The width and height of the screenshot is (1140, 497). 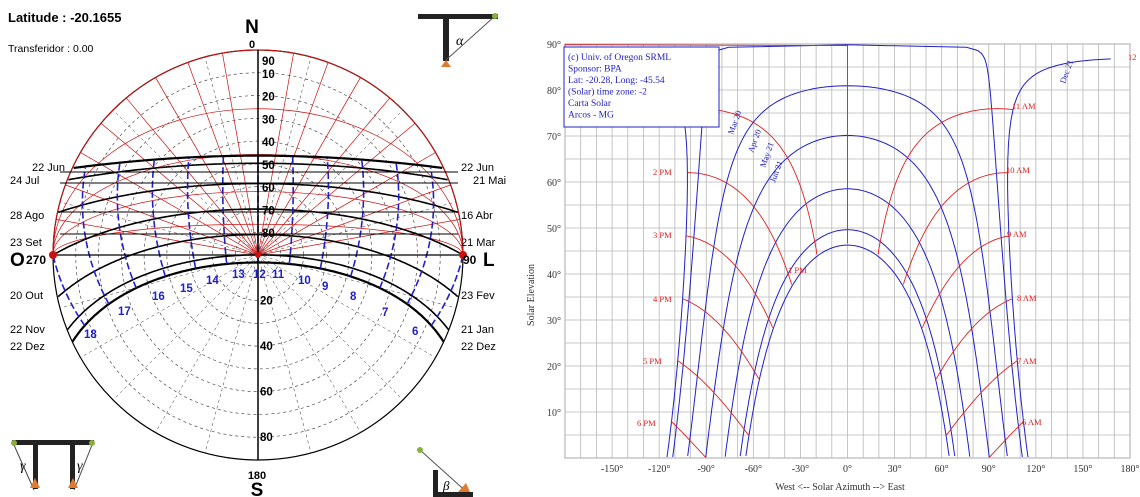 I want to click on beta-tilt-icon: β, so click(x=445, y=472).